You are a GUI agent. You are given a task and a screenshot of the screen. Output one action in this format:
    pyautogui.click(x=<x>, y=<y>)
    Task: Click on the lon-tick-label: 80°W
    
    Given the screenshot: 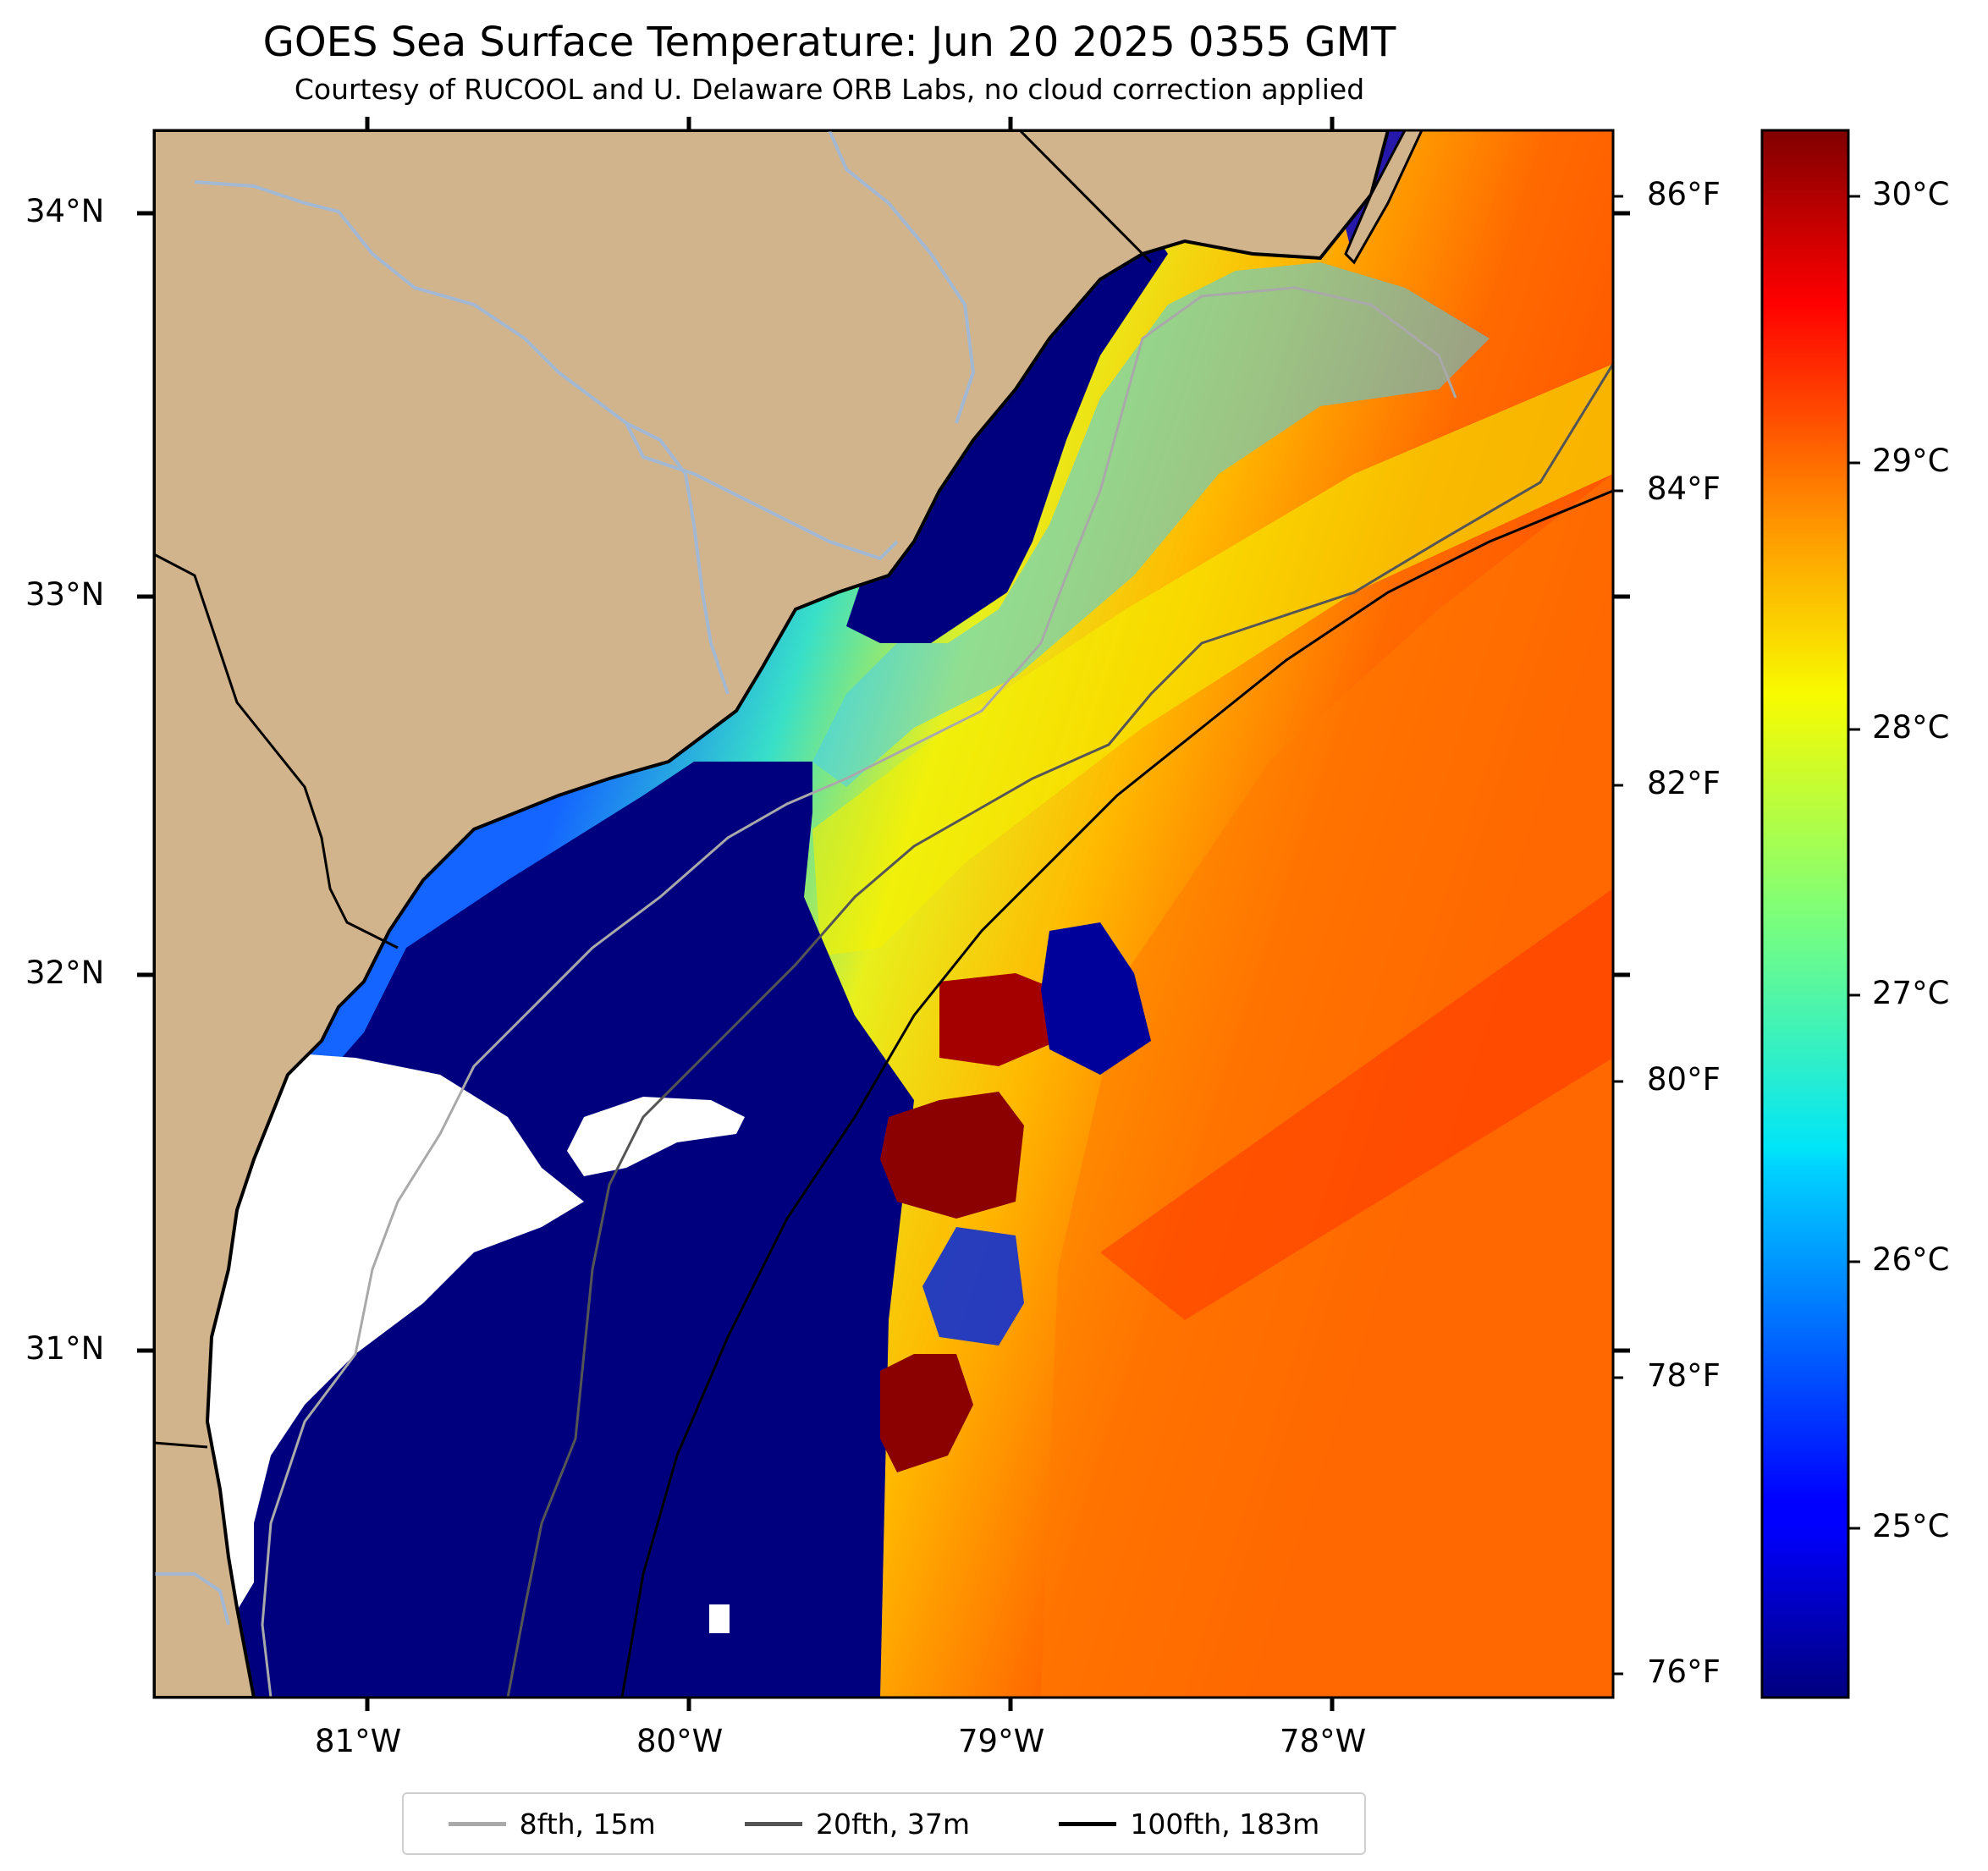 What is the action you would take?
    pyautogui.click(x=680, y=1741)
    